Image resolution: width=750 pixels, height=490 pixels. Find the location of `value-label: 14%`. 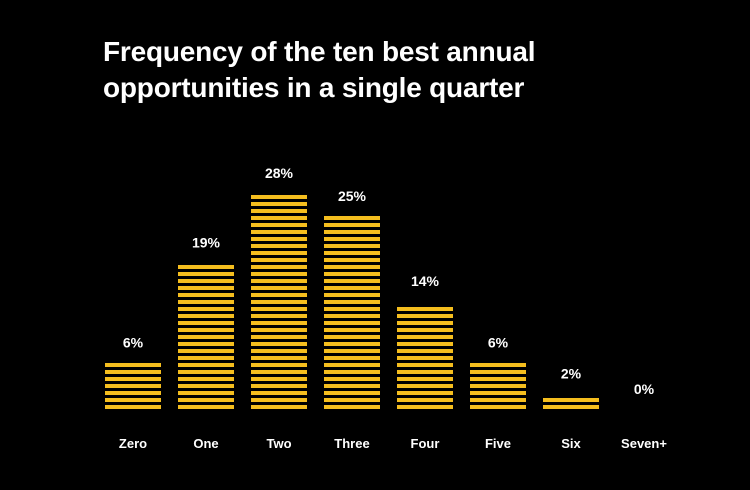

value-label: 14% is located at coordinates (425, 281).